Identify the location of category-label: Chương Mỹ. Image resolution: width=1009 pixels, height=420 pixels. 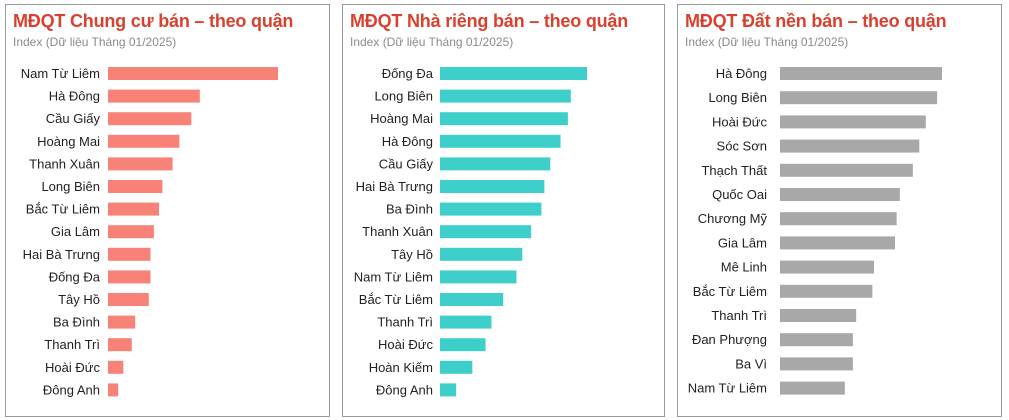
(733, 218).